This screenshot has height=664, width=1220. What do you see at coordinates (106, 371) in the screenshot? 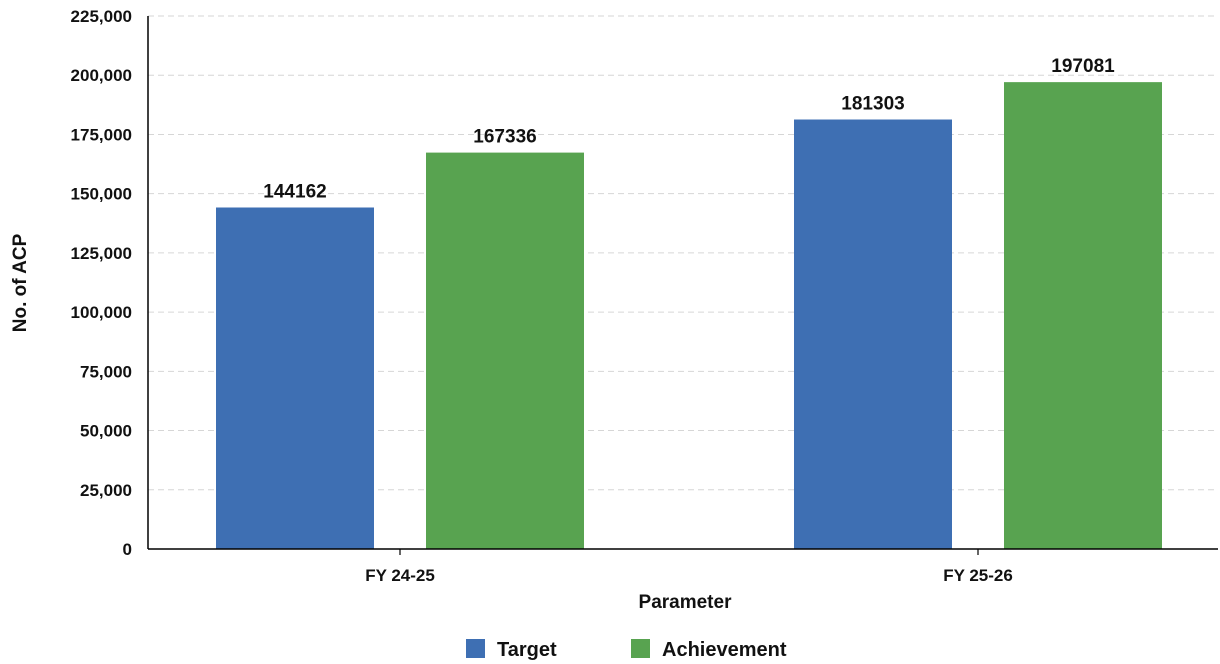
I see `y-tick-label: 75,000` at bounding box center [106, 371].